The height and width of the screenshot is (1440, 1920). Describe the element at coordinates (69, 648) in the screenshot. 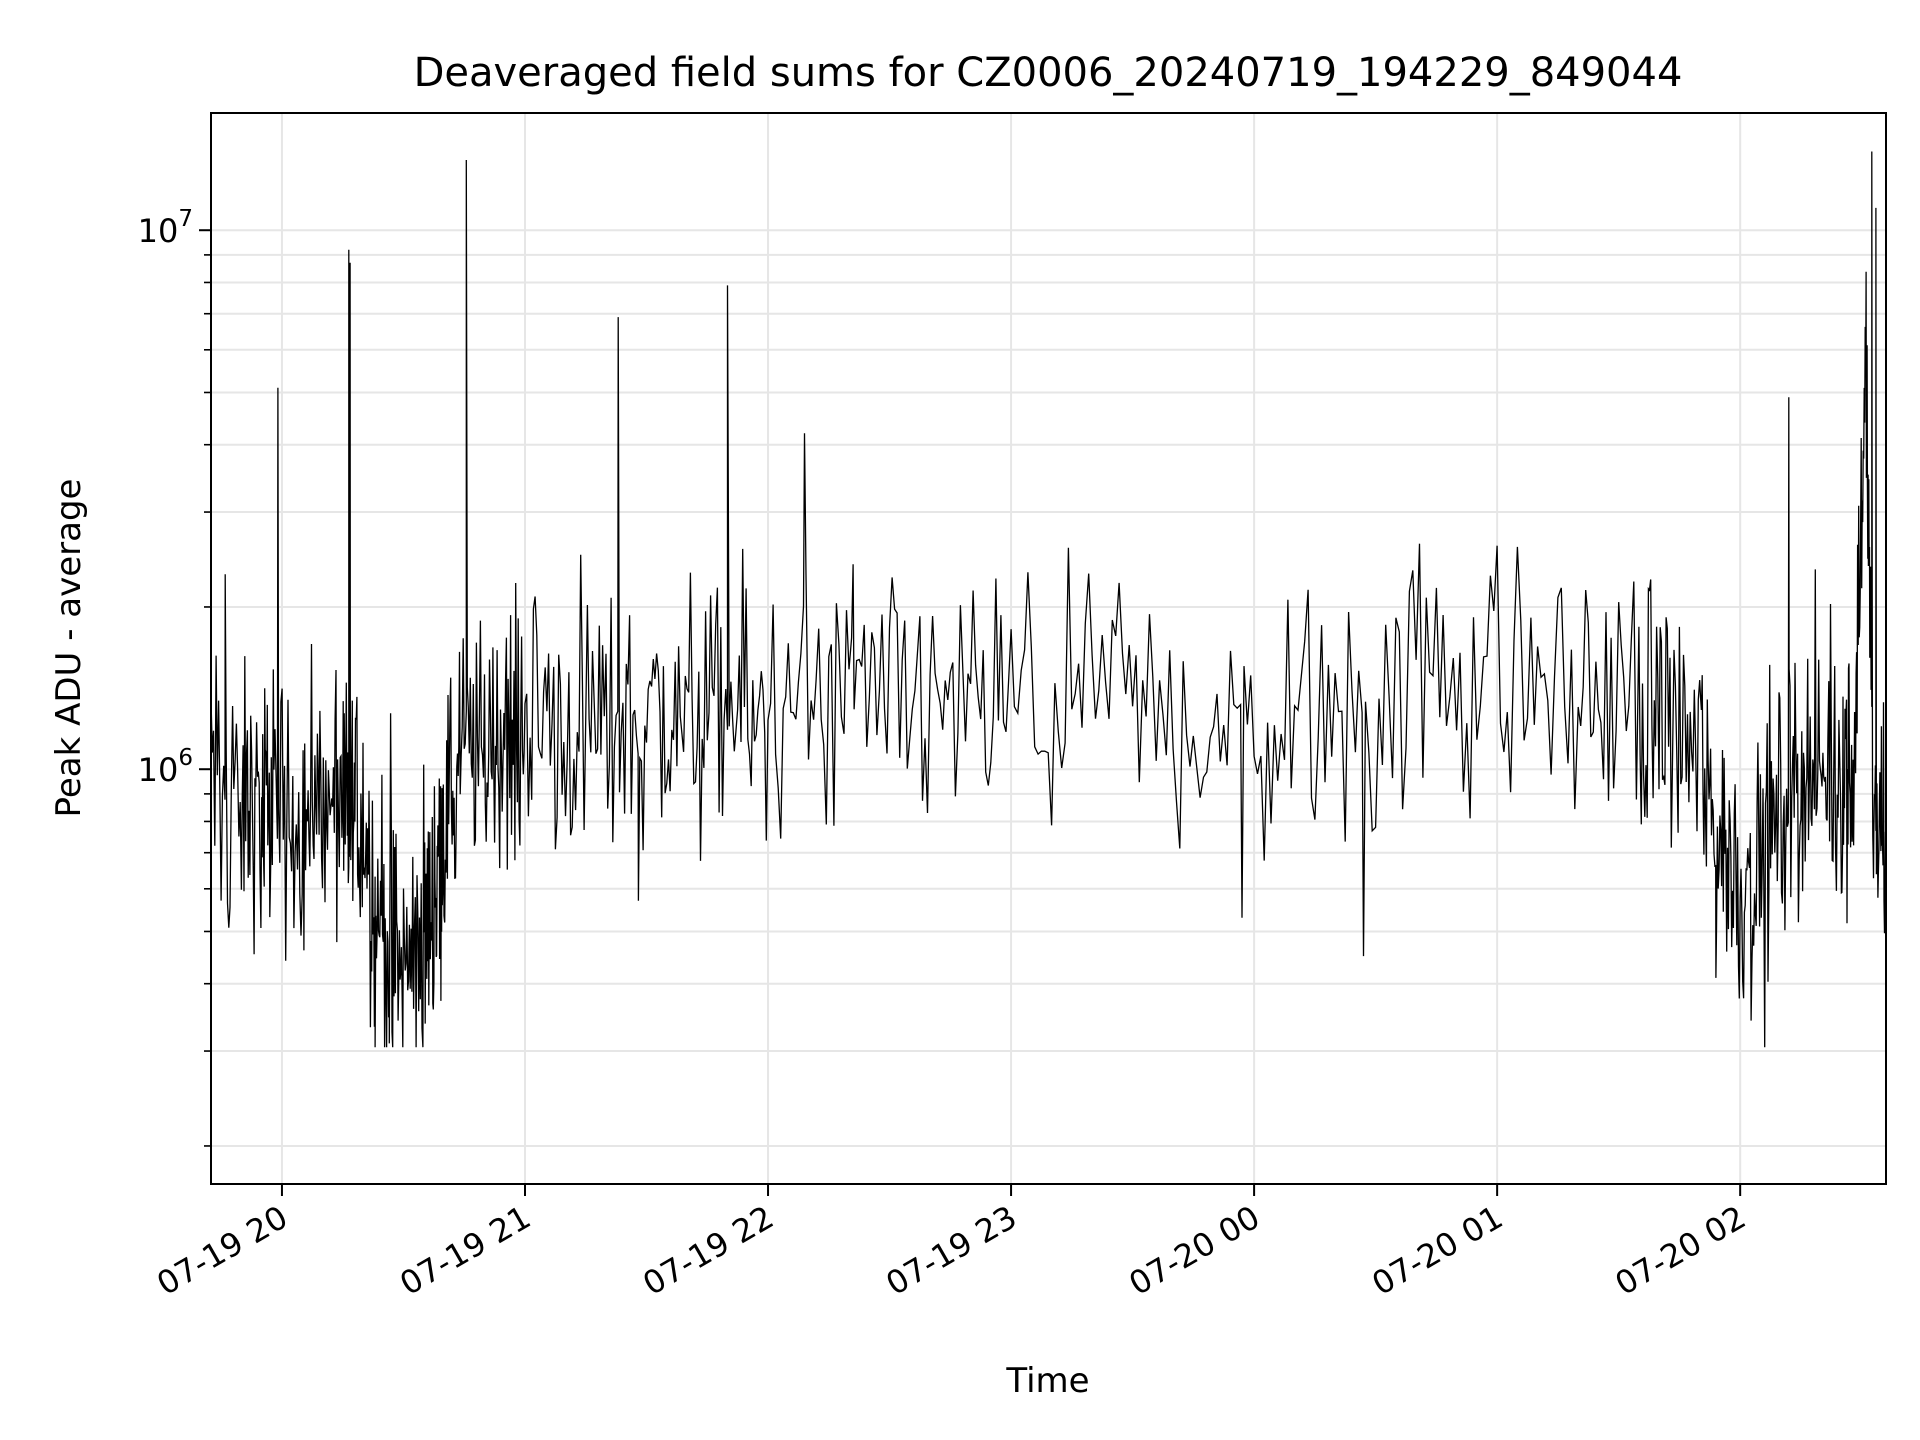

I see `y-axis-label: Peak ADU - average` at that location.